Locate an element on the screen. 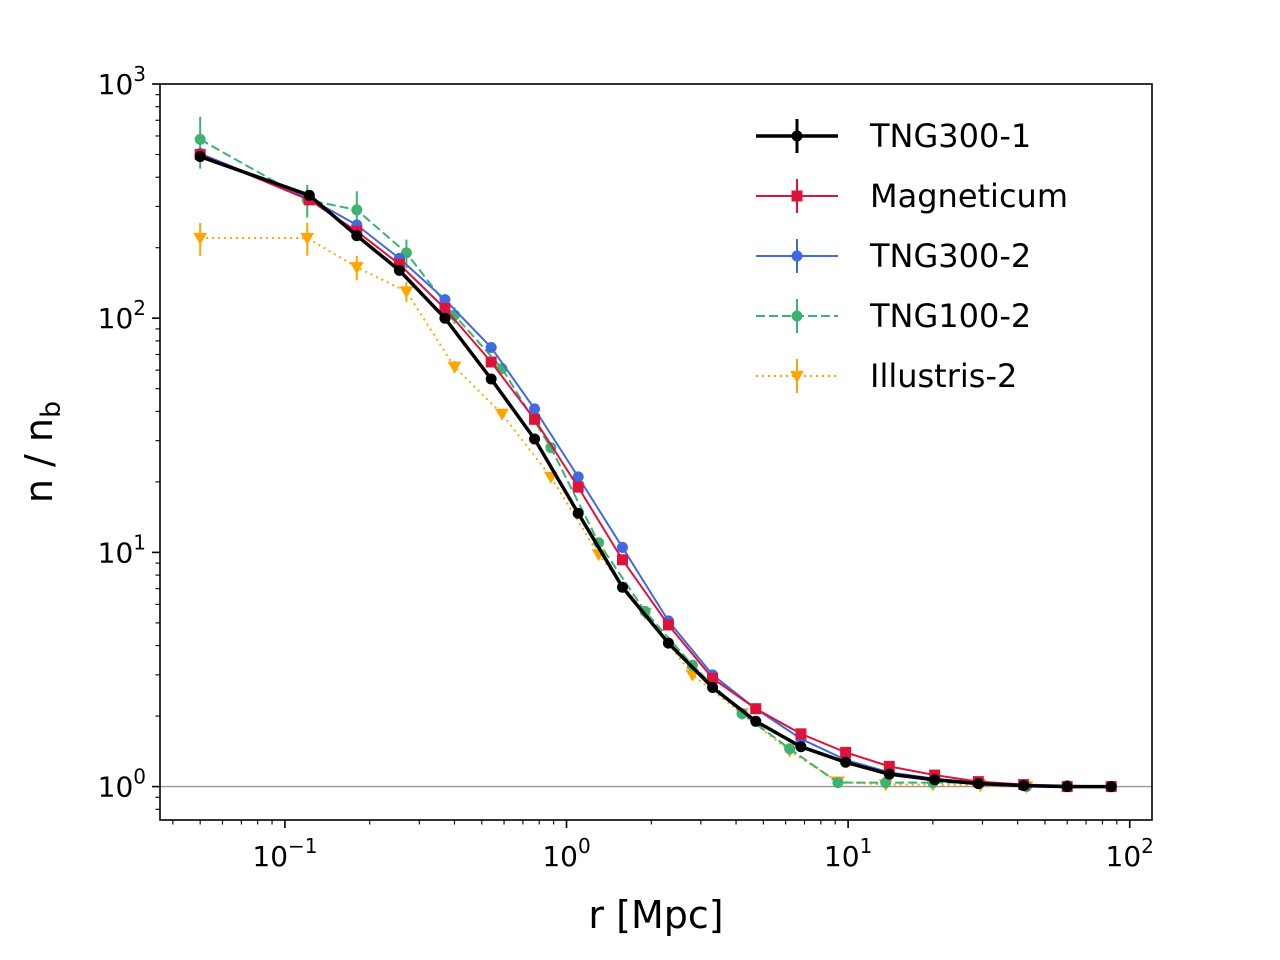 This screenshot has height=960, width=1280. y-tick-label: 10³ is located at coordinates (122, 81).